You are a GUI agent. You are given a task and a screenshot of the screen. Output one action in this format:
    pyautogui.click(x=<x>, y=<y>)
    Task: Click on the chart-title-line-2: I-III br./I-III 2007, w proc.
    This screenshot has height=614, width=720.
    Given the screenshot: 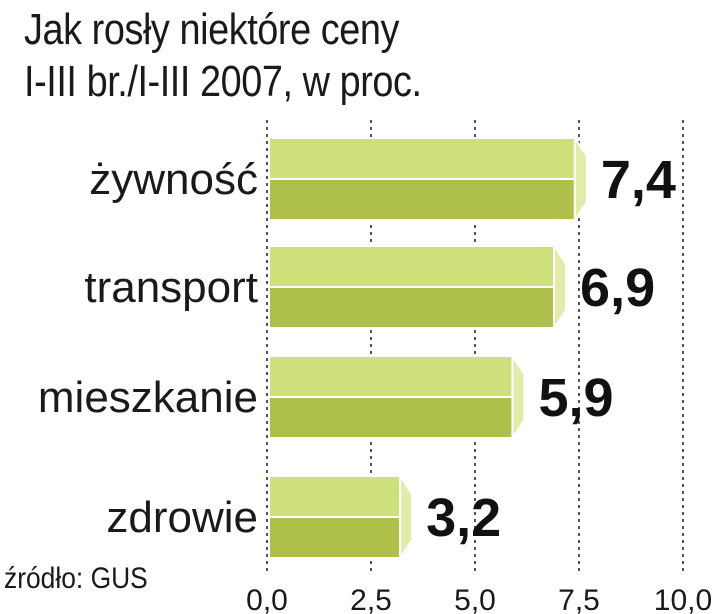 What is the action you would take?
    pyautogui.click(x=223, y=81)
    